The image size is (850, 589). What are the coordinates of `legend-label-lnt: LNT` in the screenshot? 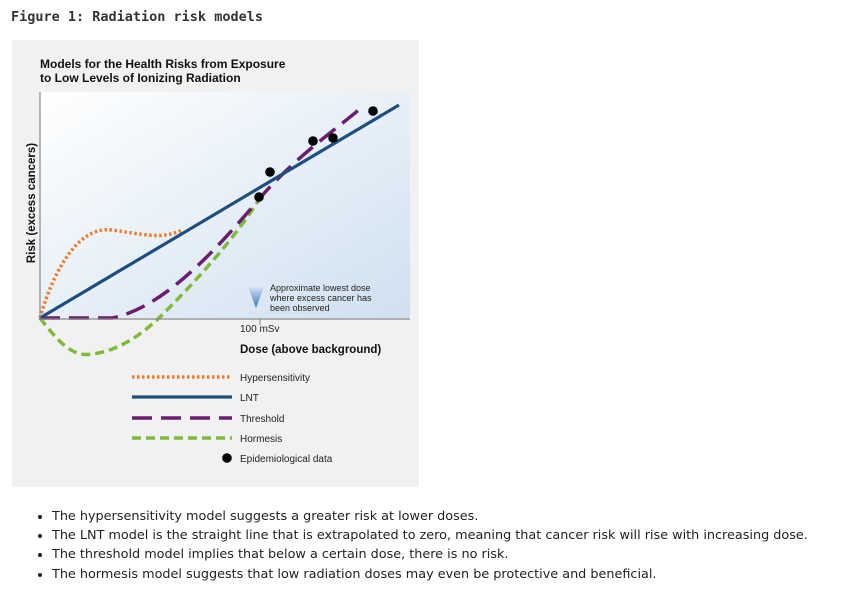 It's located at (249, 398).